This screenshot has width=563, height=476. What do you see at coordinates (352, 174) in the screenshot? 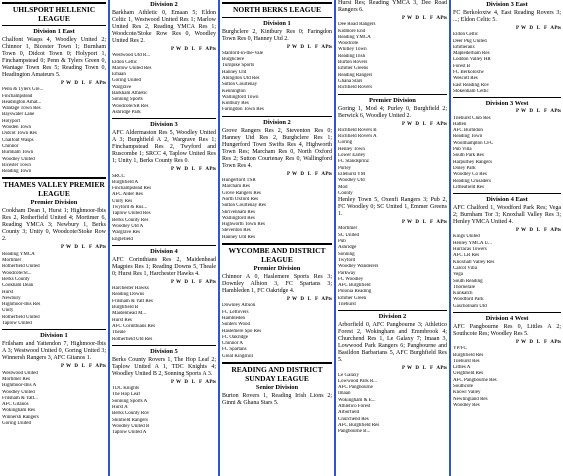
I see `team-name: Ellehurst YM` at bounding box center [352, 174].